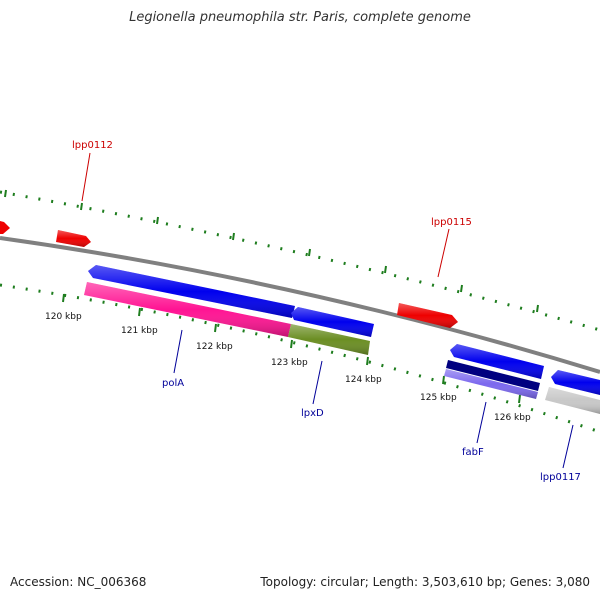 The width and height of the screenshot is (600, 600). I want to click on scale-label-126kbp: 126 kbp, so click(512, 418).